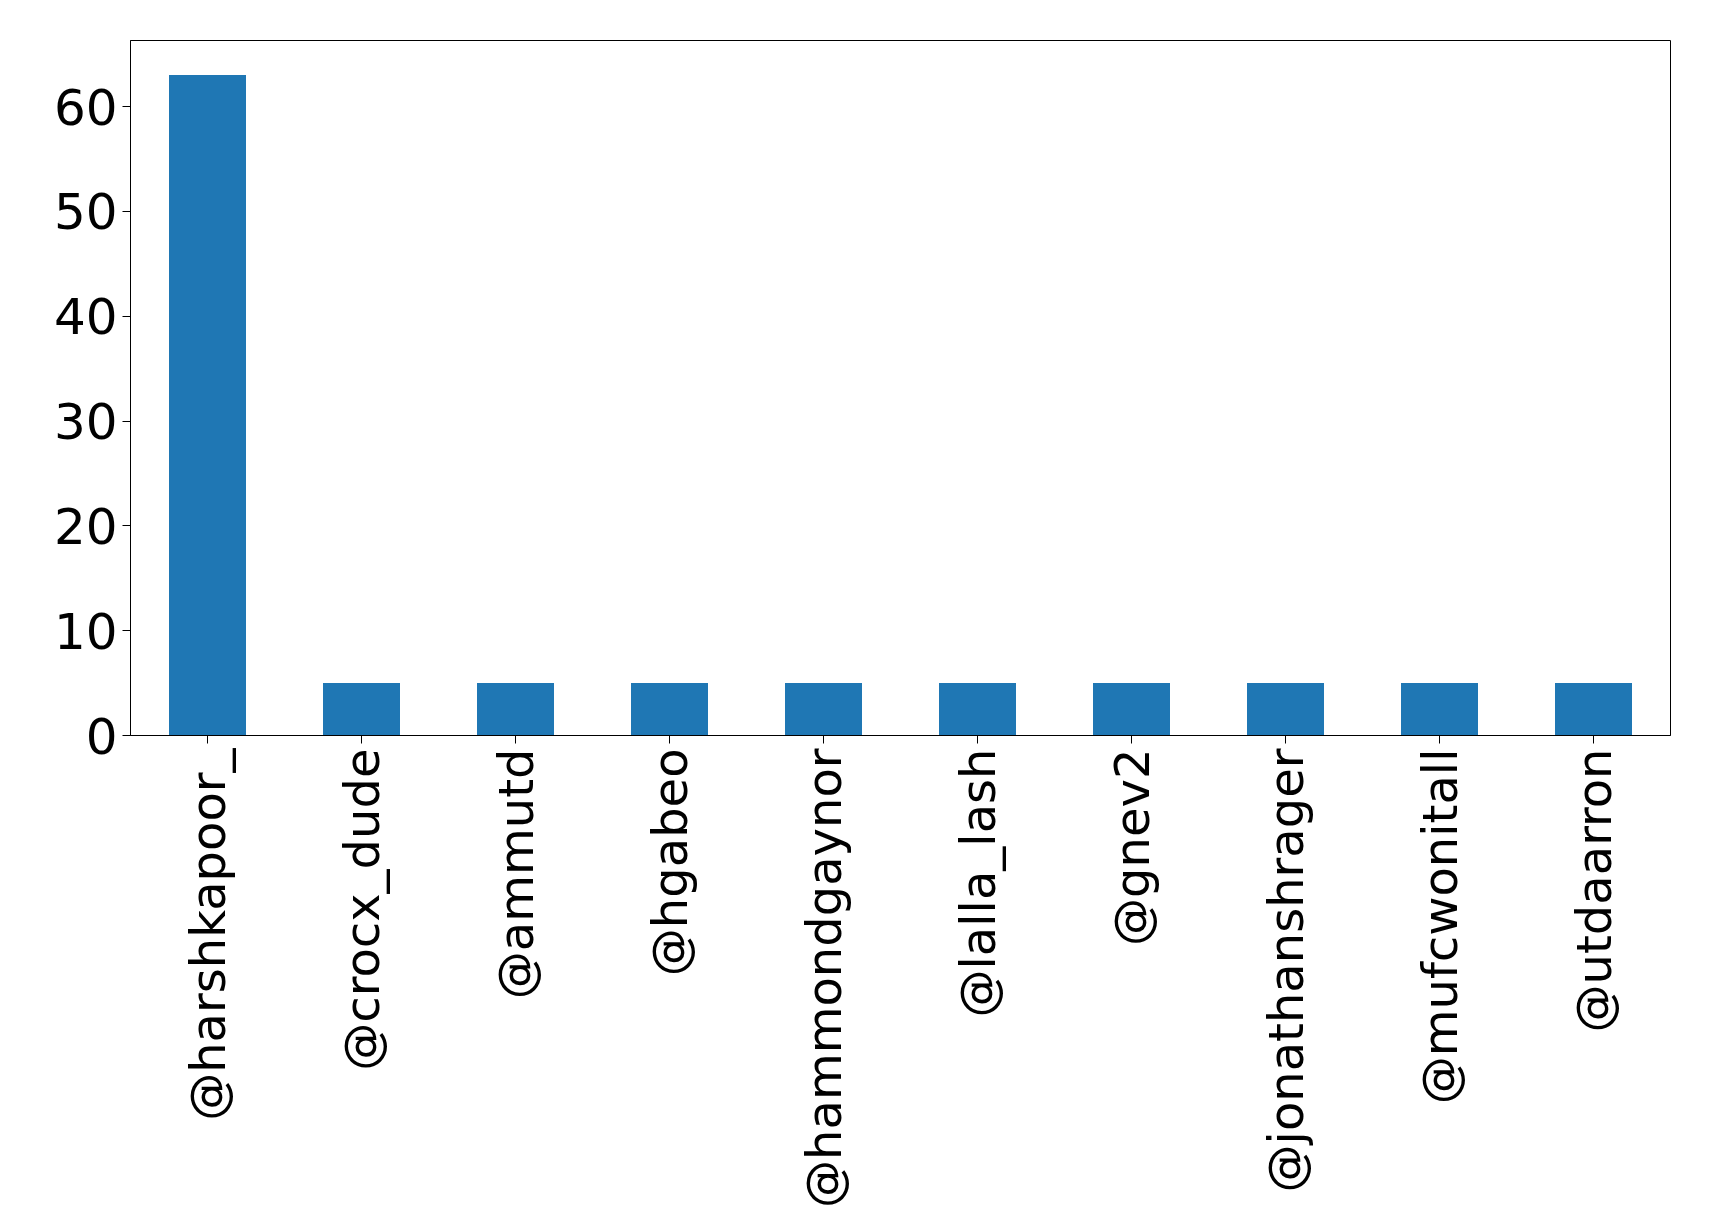  What do you see at coordinates (85, 526) in the screenshot?
I see `y-tick-label: 20` at bounding box center [85, 526].